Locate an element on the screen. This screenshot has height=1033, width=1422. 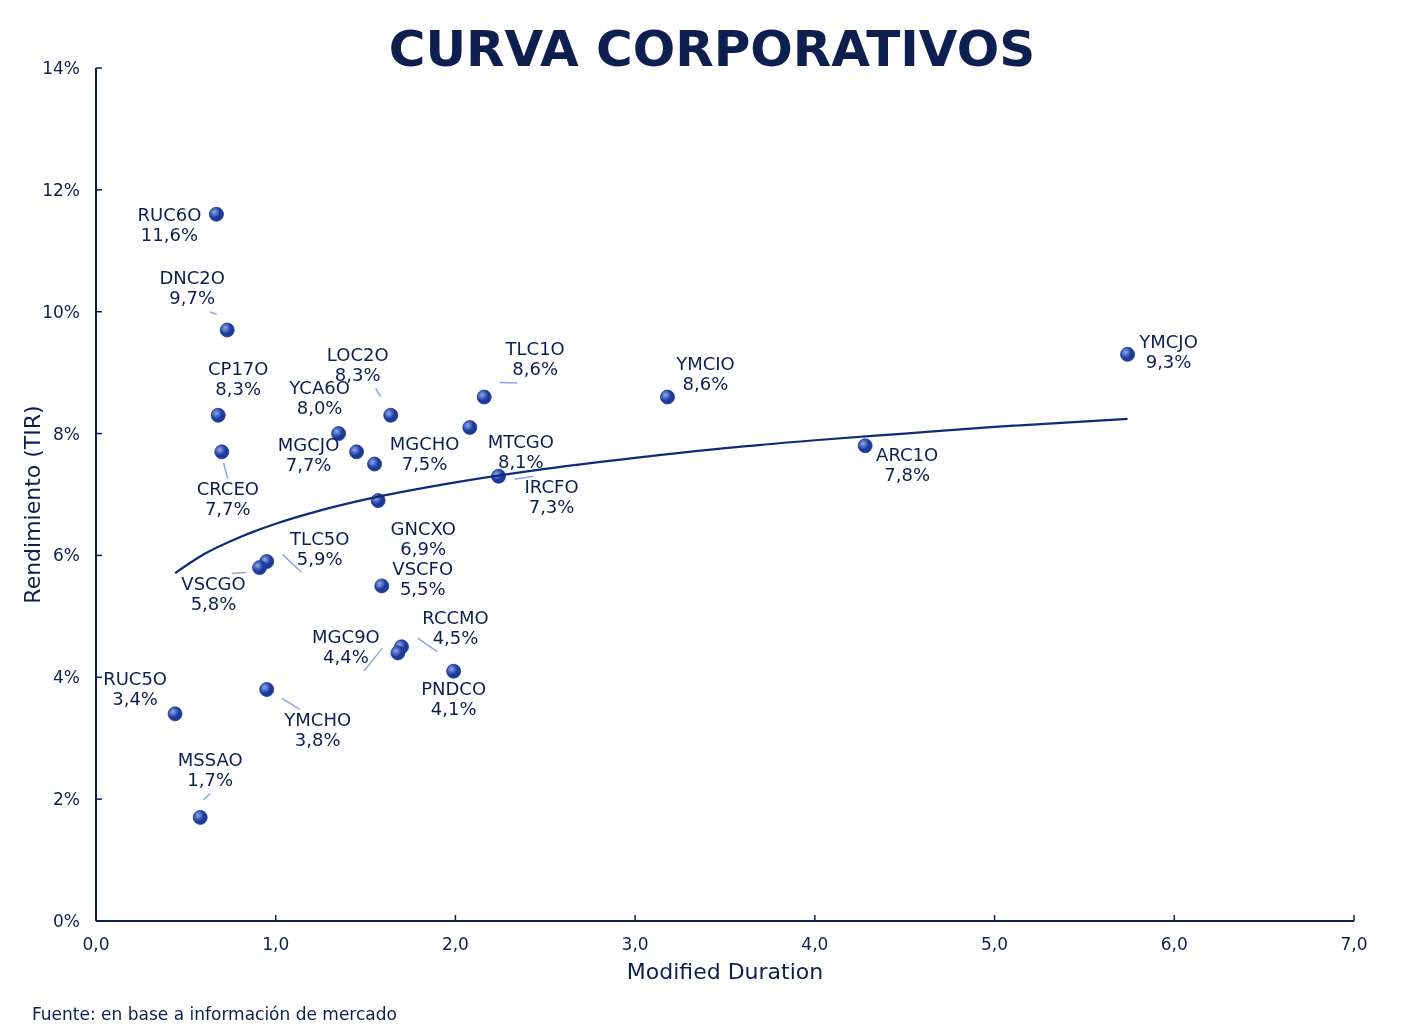
x-tick-label: 6,0 is located at coordinates (1174, 944).